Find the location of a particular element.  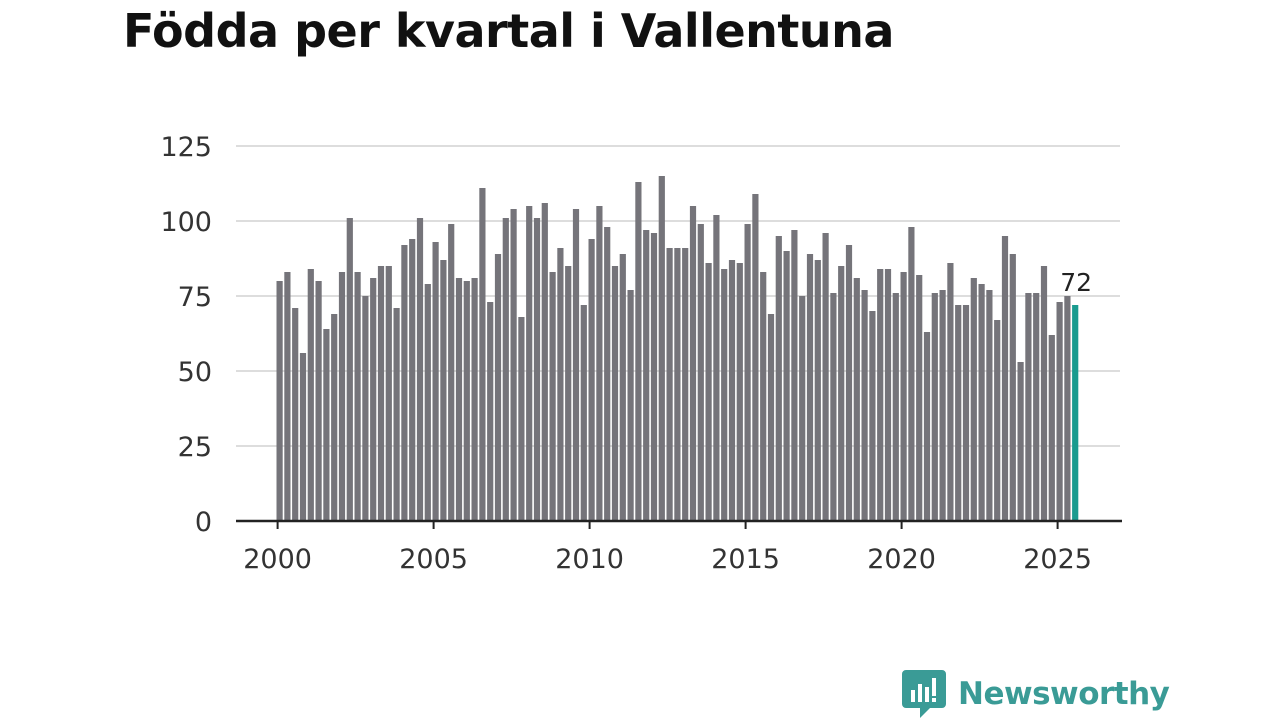

newsworthy-logo: Newsworthy is located at coordinates (1036, 694).